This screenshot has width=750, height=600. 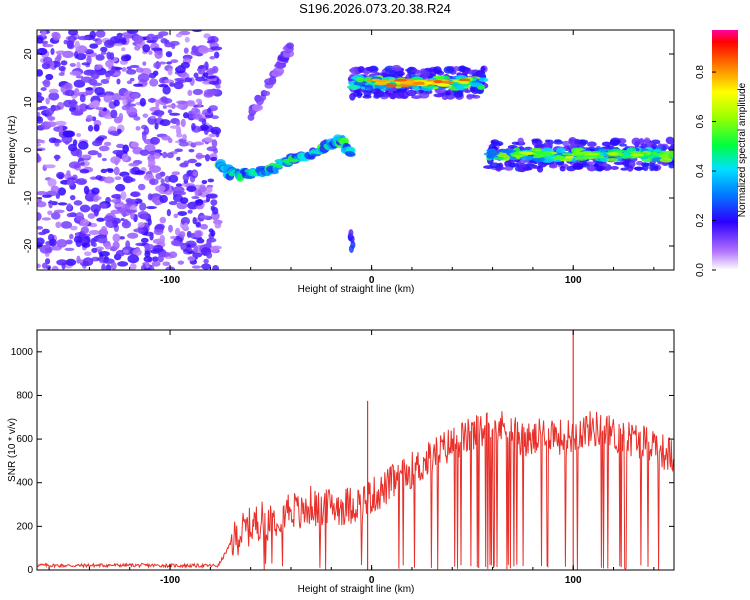 I want to click on x-tick-label: 0, so click(x=372, y=280).